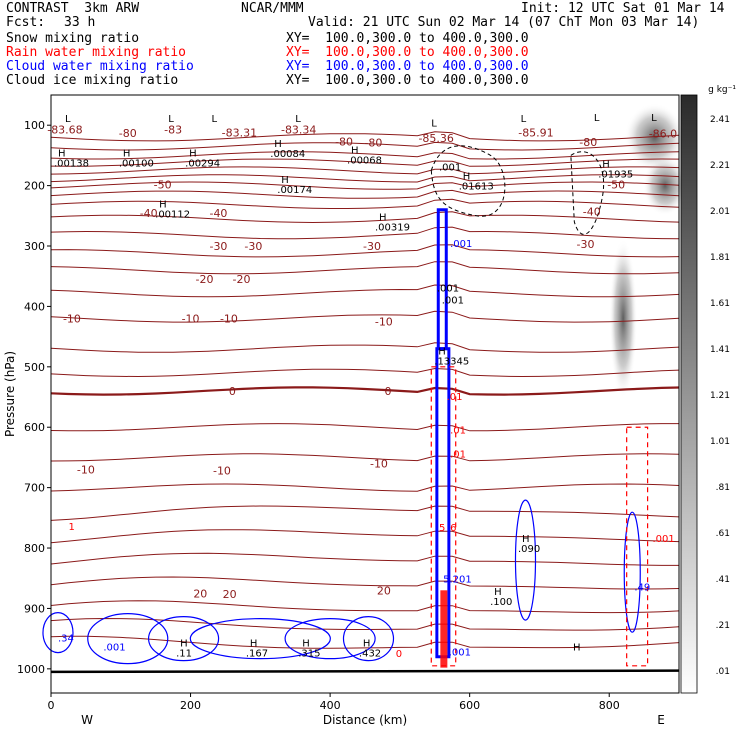  What do you see at coordinates (722, 90) in the screenshot?
I see `colorbar-unit: g kg⁻¹` at bounding box center [722, 90].